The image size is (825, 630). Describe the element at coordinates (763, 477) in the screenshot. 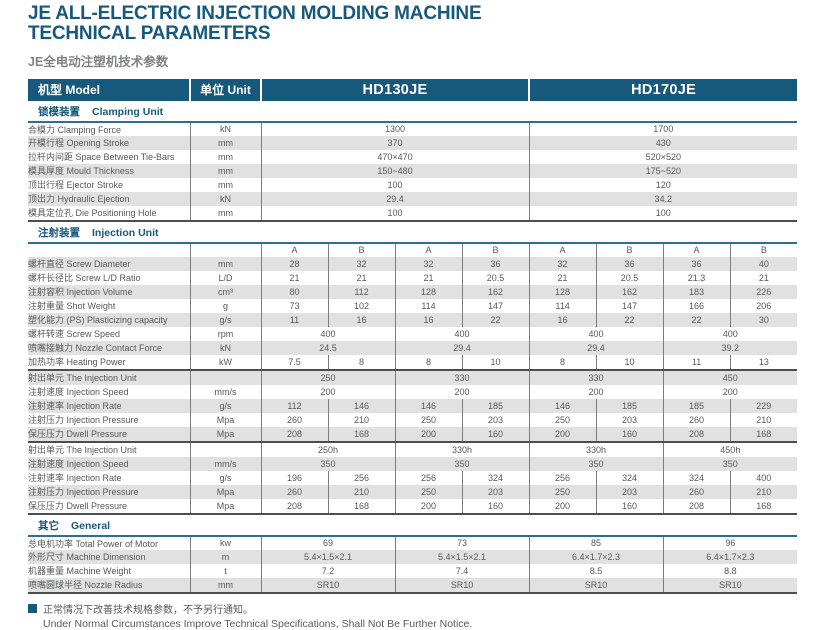

I see `value-cell: 400` at that location.